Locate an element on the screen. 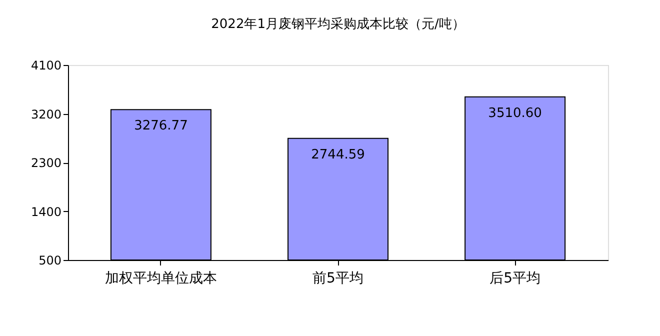  x-tick-label: 后5平均 is located at coordinates (515, 278).